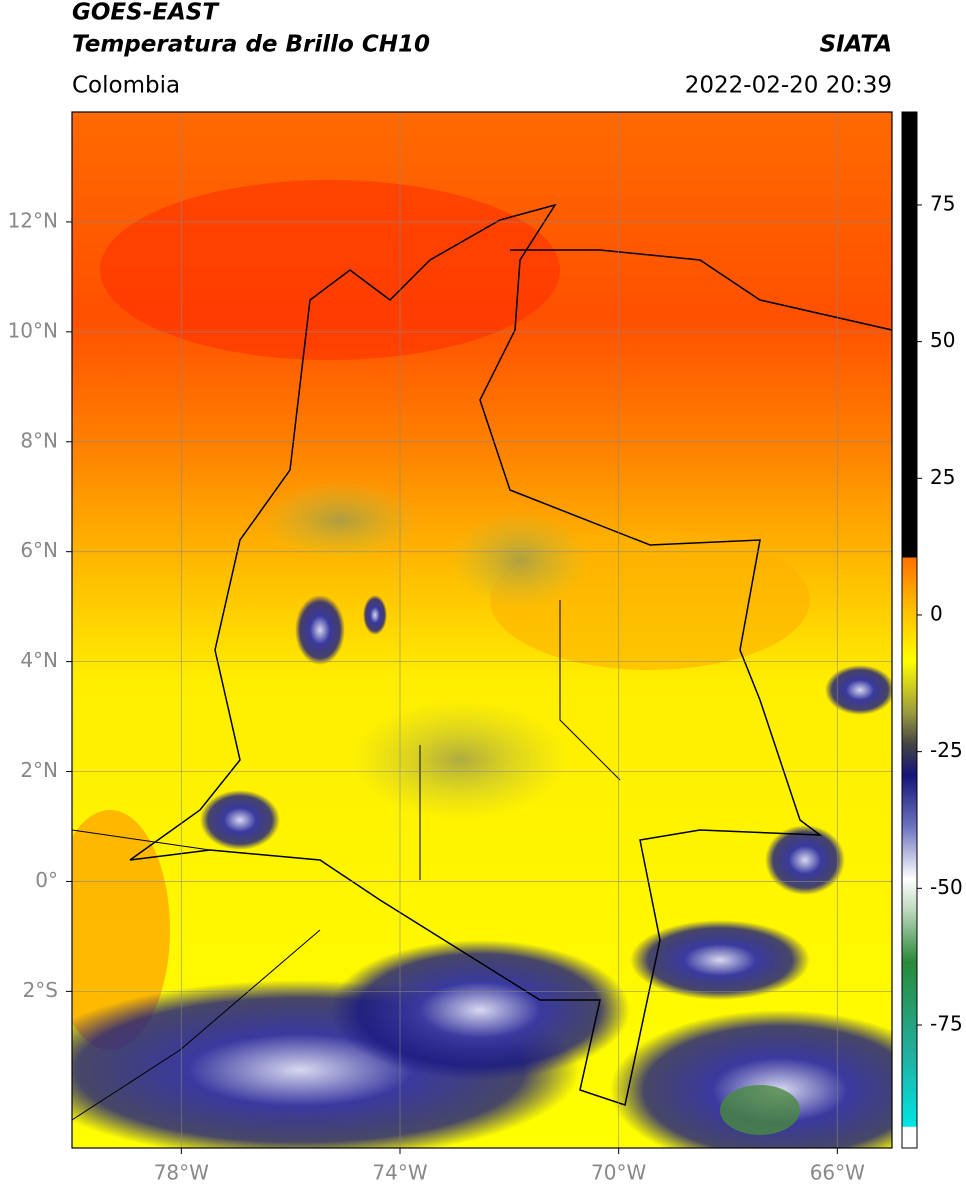 This screenshot has width=966, height=1194. Describe the element at coordinates (942, 203) in the screenshot. I see `colorbar-tick-label: 75` at that location.